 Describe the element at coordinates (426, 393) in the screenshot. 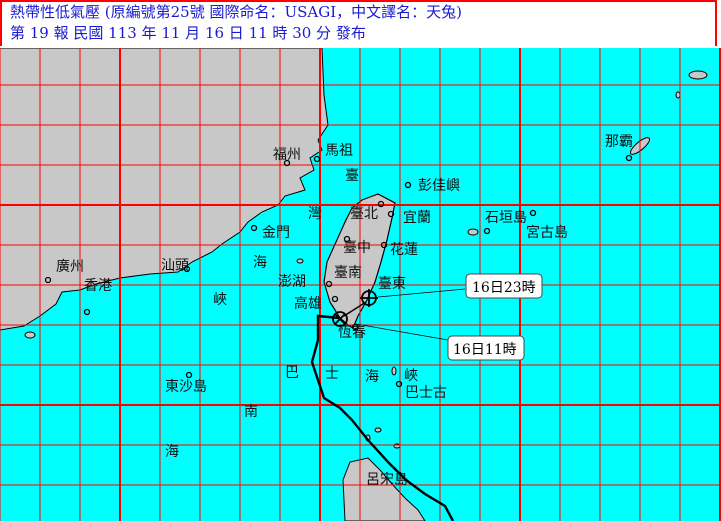

I see `label-basco: 巴士古` at that location.